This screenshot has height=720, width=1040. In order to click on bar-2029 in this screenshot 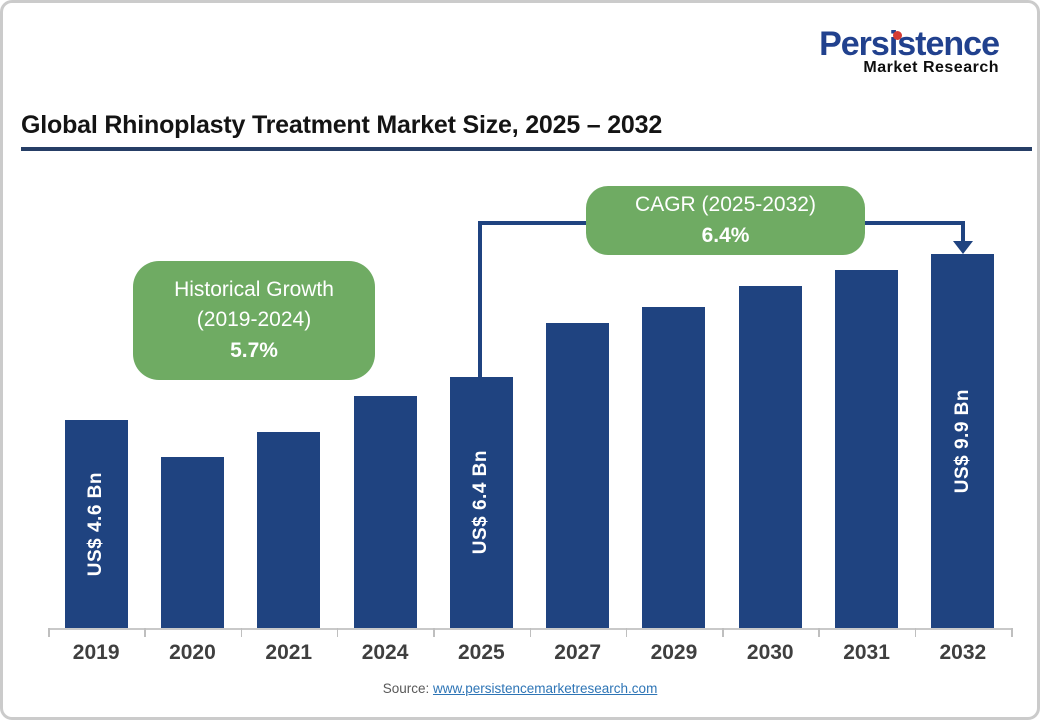, I will do `click(674, 467)`.